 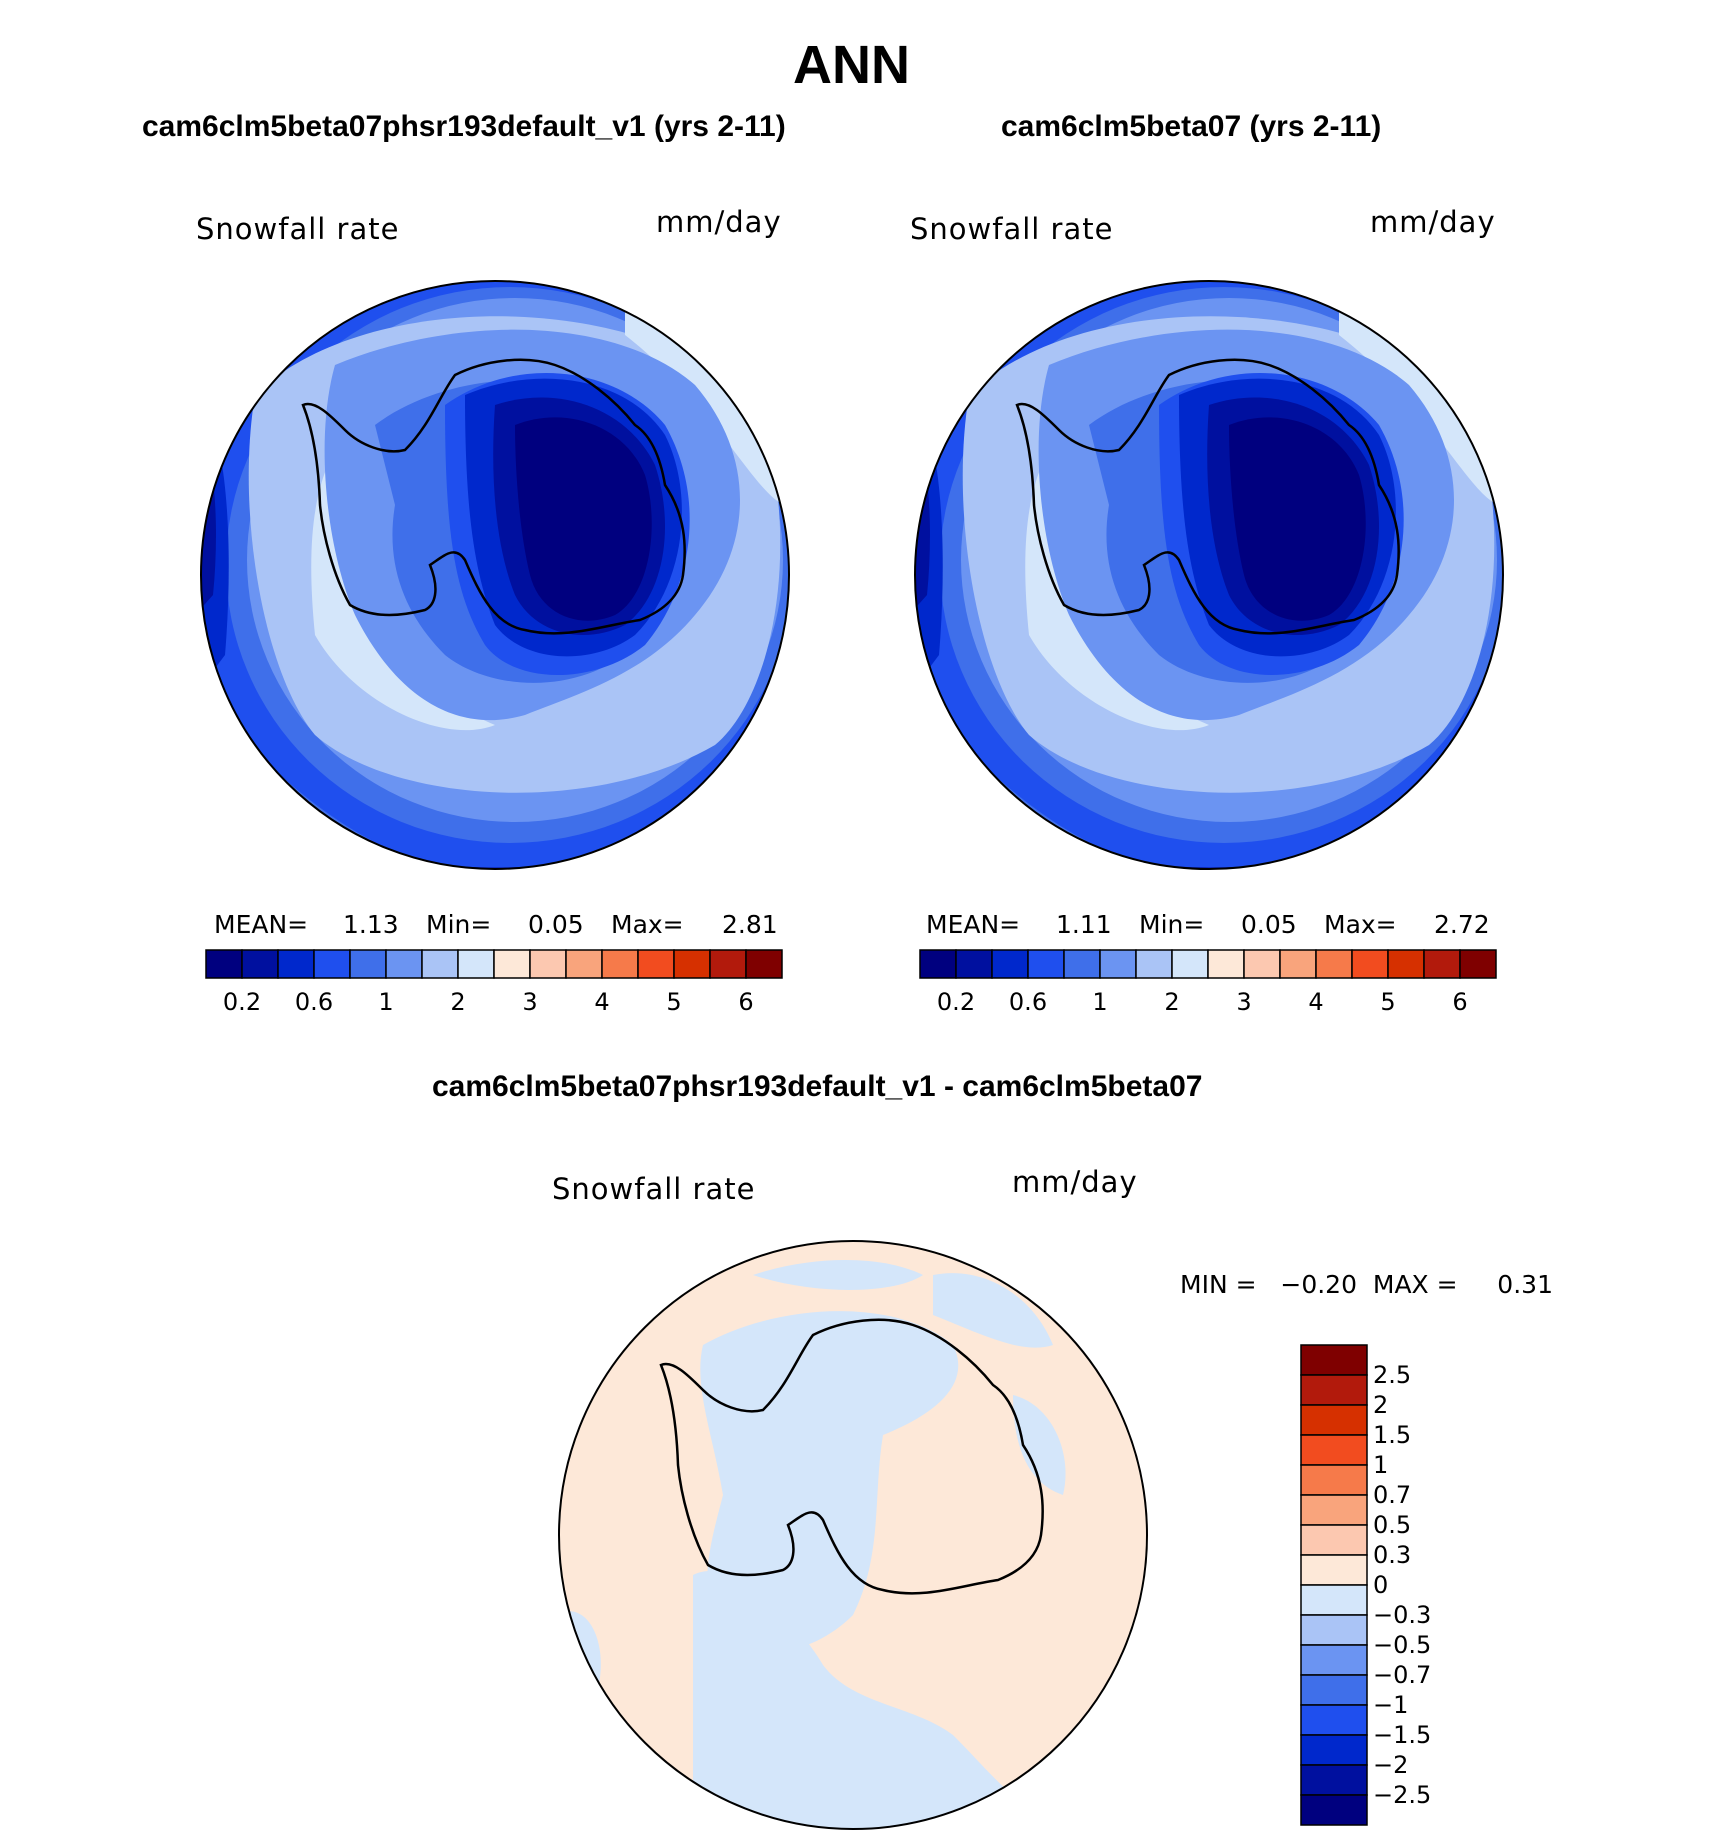 What do you see at coordinates (1391, 1765) in the screenshot?
I see `colorbar-tick-label: −2` at bounding box center [1391, 1765].